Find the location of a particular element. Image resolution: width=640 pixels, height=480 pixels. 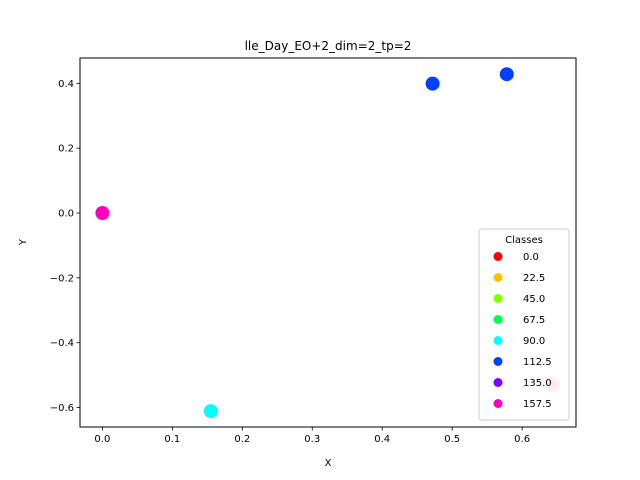

x-axis: 0.0 0.1 0.2 0.3 0.4 0.5 0.6 is located at coordinates (312, 436).